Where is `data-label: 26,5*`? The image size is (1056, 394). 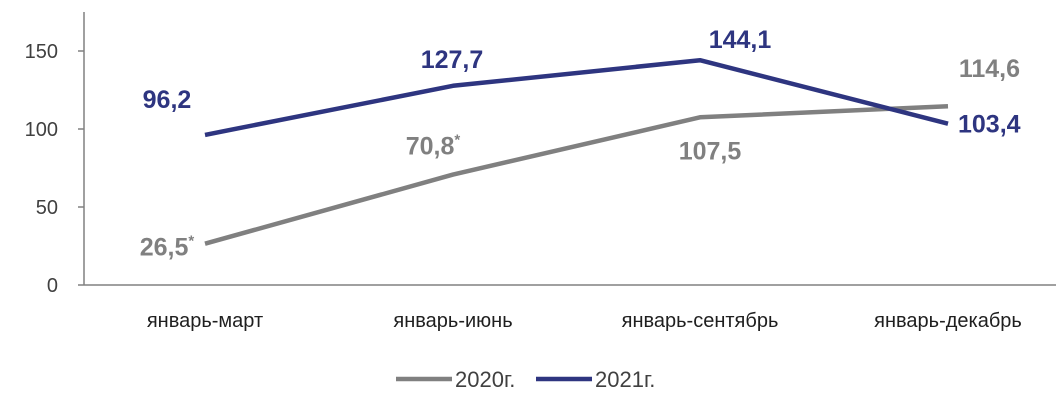
data-label: 26,5* is located at coordinates (167, 247).